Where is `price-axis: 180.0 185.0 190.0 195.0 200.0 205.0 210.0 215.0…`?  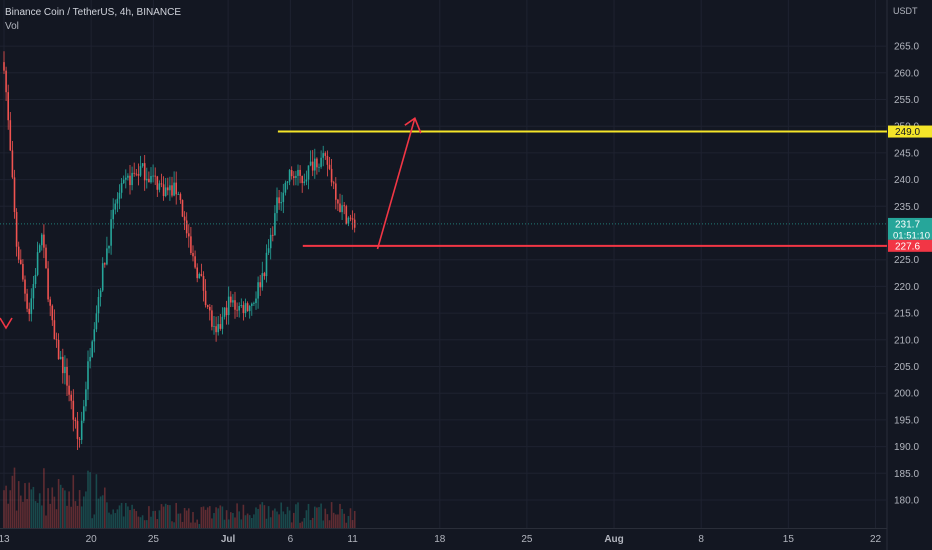 price-axis: 180.0 185.0 190.0 195.0 200.0 205.0 210.0 215.0… is located at coordinates (910, 256).